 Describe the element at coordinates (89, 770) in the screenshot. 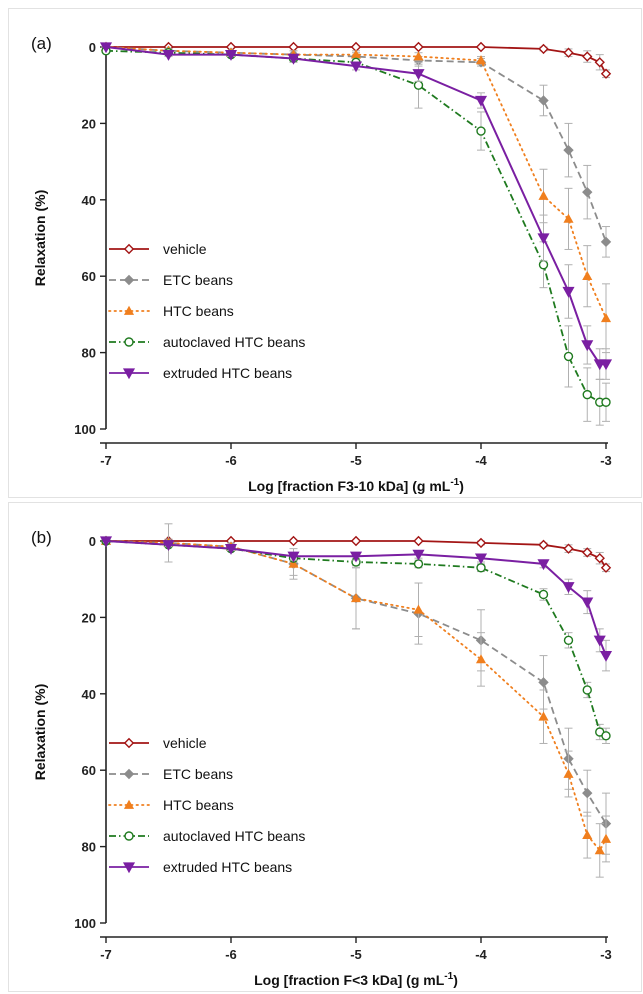

I see `y-tick-label: 60` at that location.